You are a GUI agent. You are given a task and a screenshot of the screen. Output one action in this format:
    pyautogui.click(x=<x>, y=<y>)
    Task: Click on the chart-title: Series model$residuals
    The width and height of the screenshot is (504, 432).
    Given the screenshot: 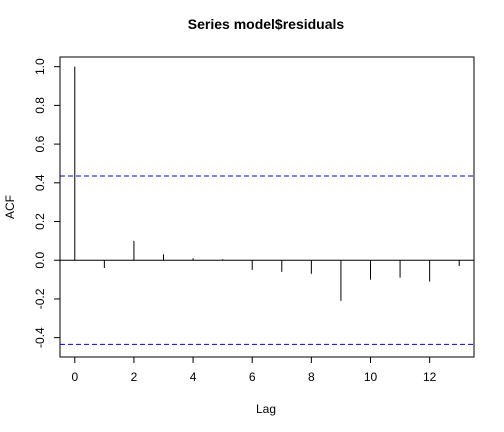 What is the action you would take?
    pyautogui.click(x=266, y=24)
    